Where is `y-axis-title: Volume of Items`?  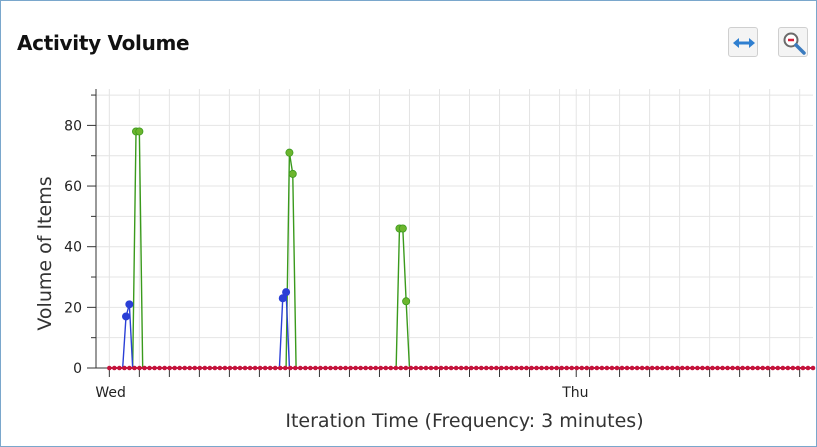 y-axis-title: Volume of Items is located at coordinates (45, 253).